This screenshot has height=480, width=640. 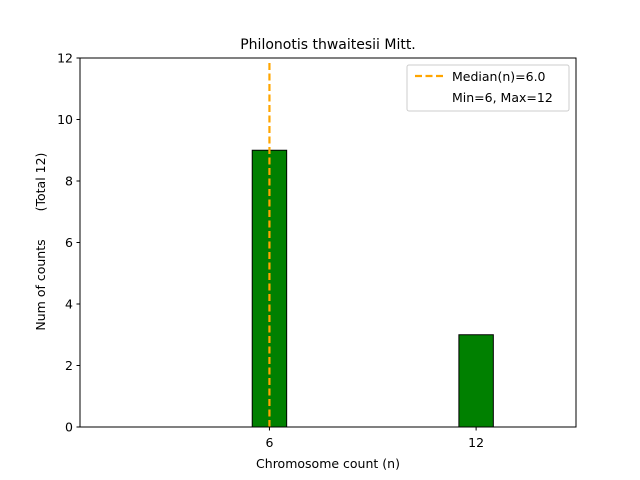 What do you see at coordinates (476, 442) in the screenshot?
I see `x-tick-label-12: 12` at bounding box center [476, 442].